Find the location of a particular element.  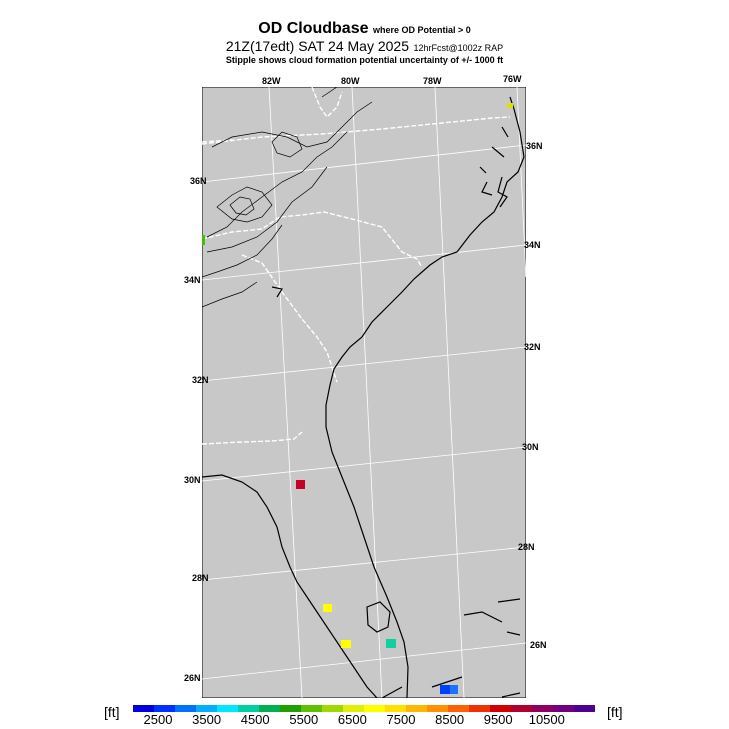

colorbar is located at coordinates (364, 708).